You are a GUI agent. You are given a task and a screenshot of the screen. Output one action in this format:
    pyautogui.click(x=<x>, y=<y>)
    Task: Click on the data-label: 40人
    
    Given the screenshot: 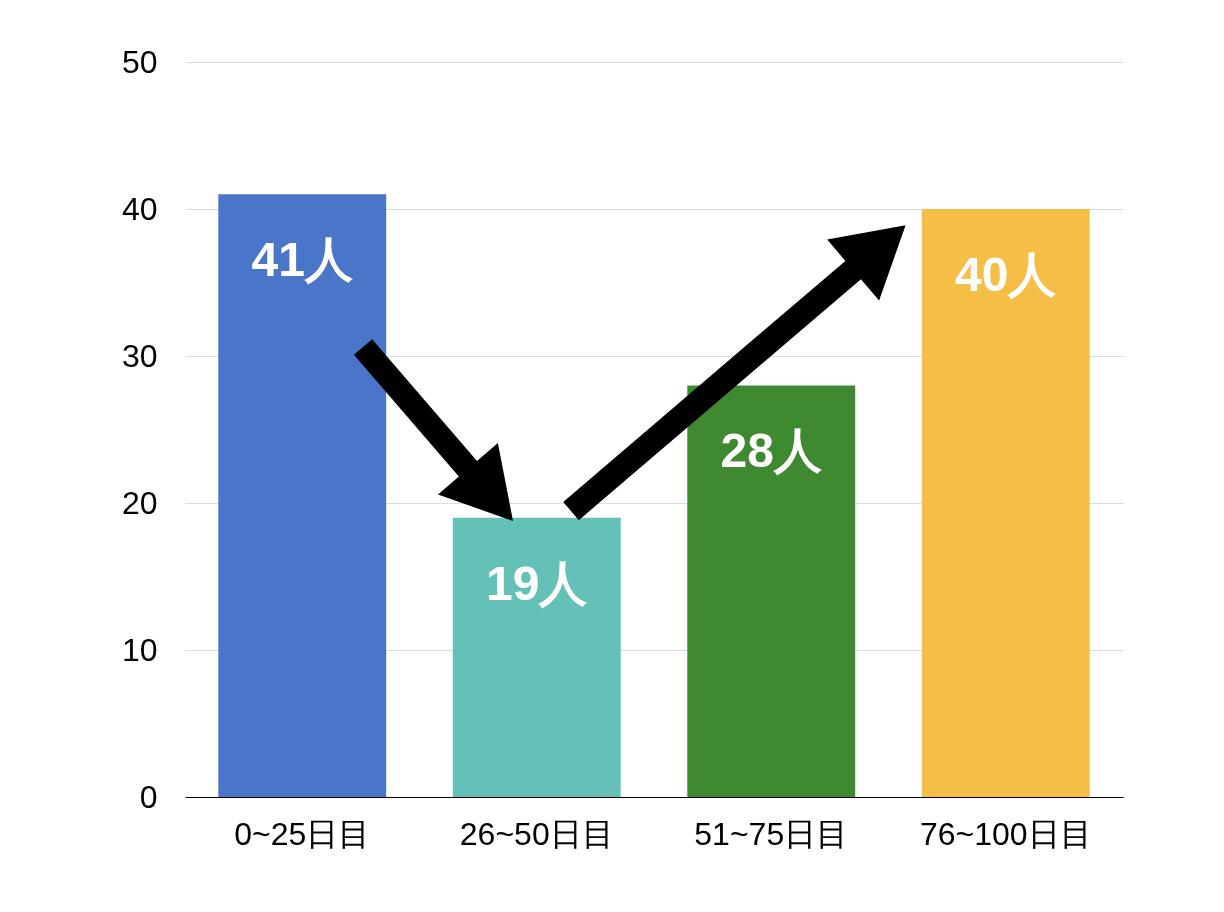 What is the action you would take?
    pyautogui.click(x=1006, y=274)
    